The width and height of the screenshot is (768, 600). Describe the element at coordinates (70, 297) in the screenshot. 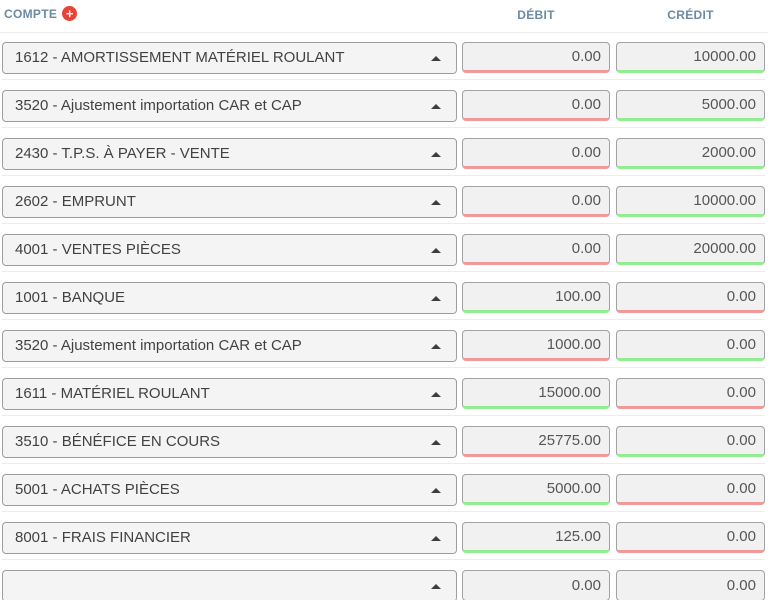

I see `account-select-value: 1001 - BANQUE` at that location.